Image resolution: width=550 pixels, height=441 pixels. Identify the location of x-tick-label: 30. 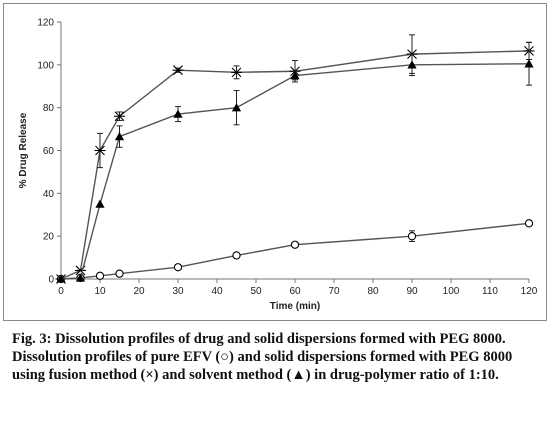
(178, 291).